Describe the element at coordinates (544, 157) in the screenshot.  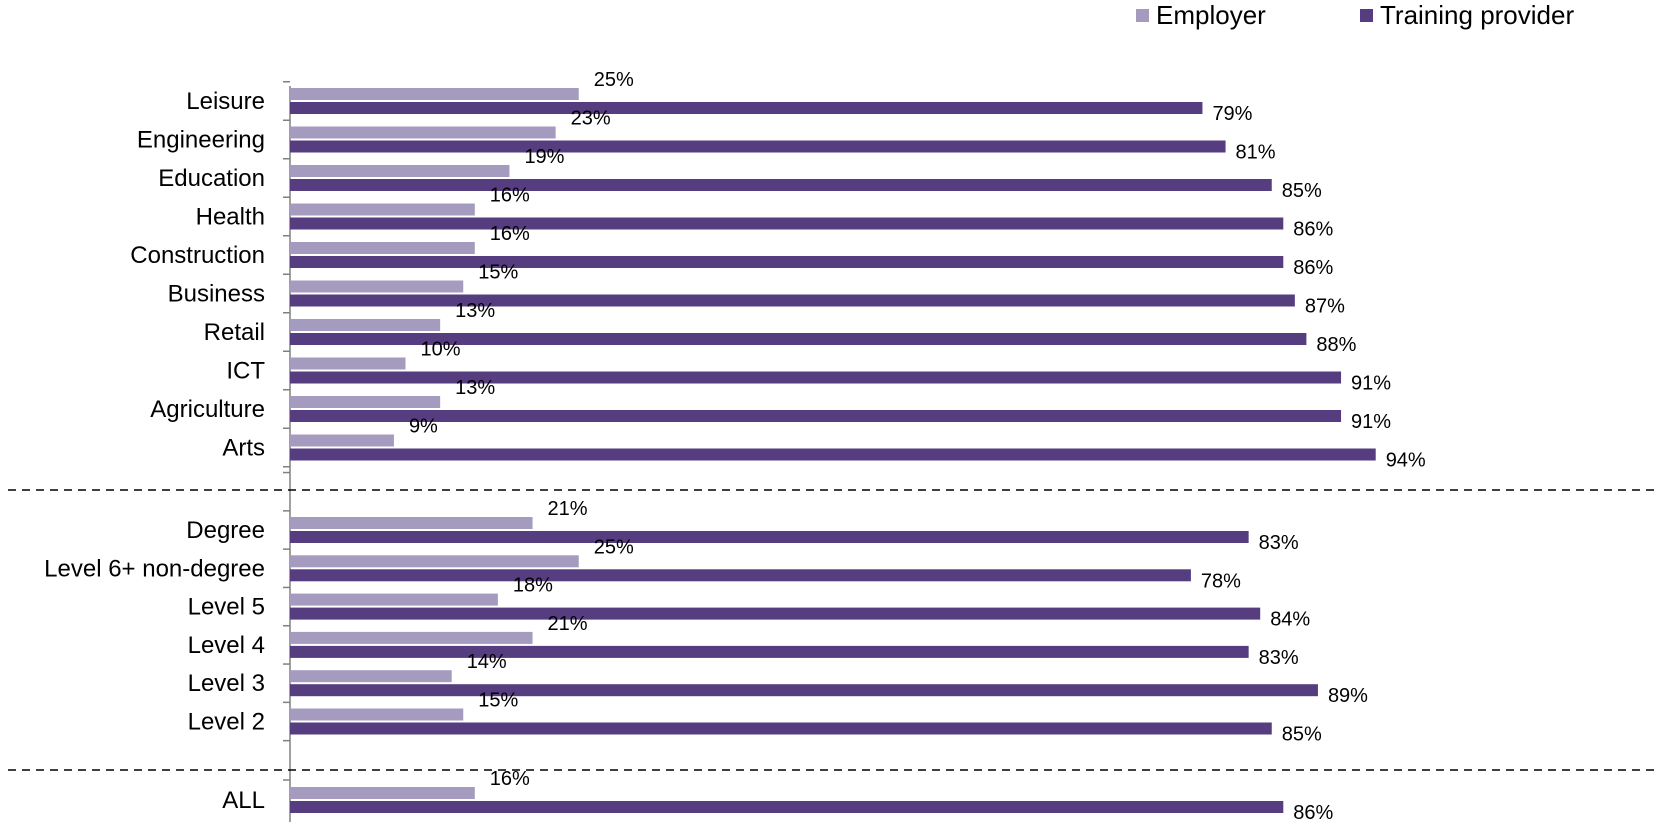
I see `value-label-employer-education: 19%` at that location.